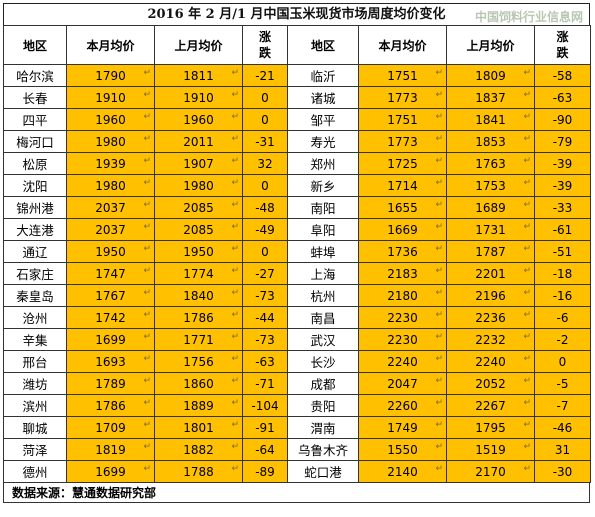 The width and height of the screenshot is (595, 517). What do you see at coordinates (402, 383) in the screenshot?
I see `this-month-price-cell: 2047 ↵` at bounding box center [402, 383].